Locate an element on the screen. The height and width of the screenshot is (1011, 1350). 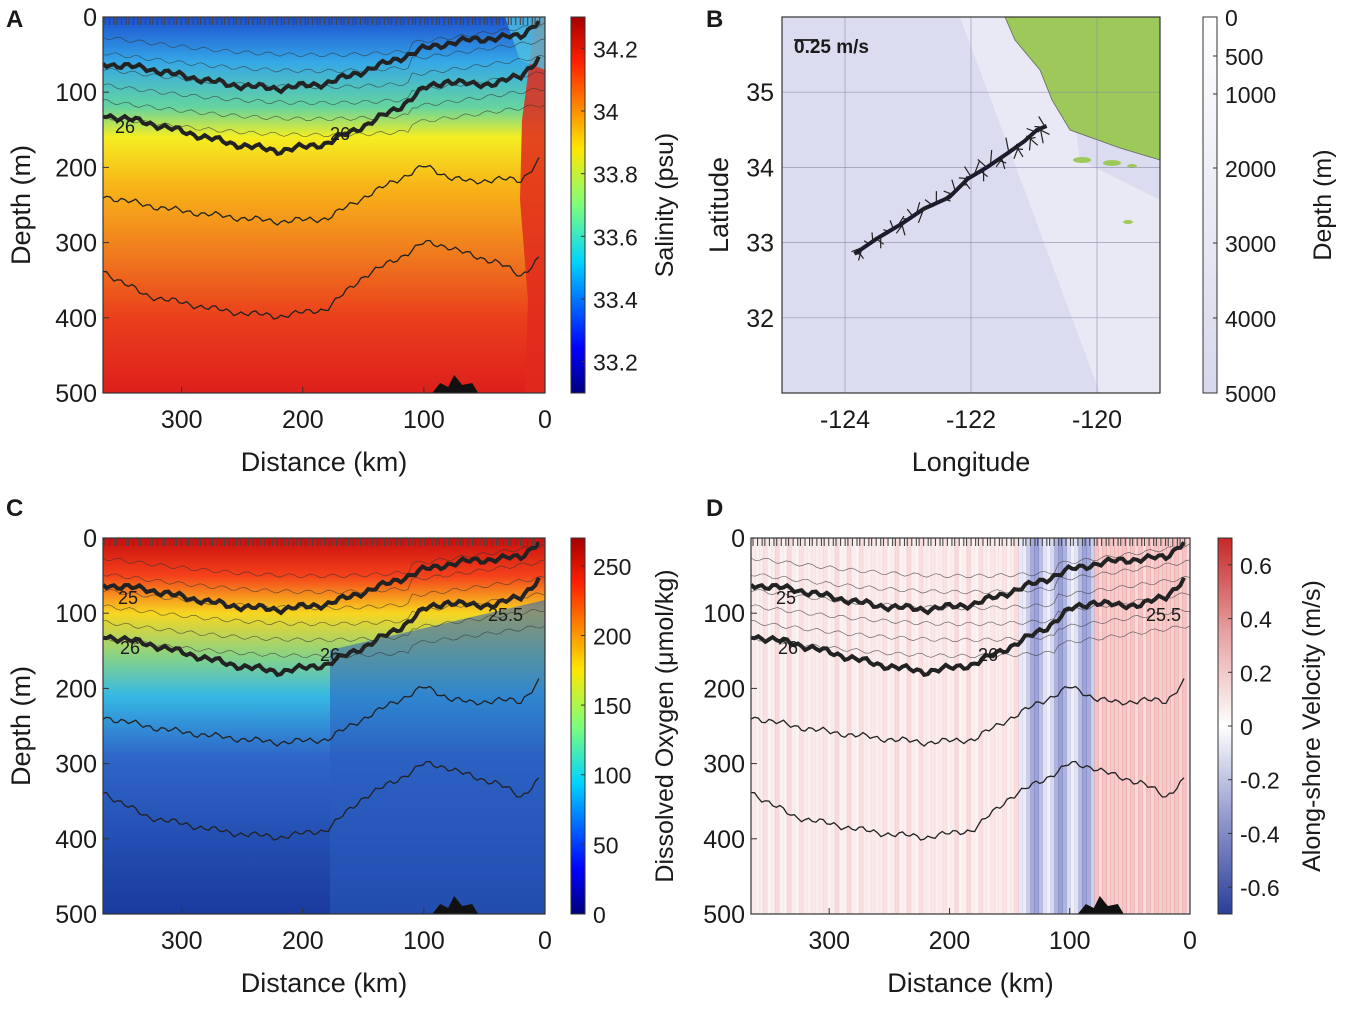
colorbar-tick-label: 0.6 is located at coordinates (1256, 566).